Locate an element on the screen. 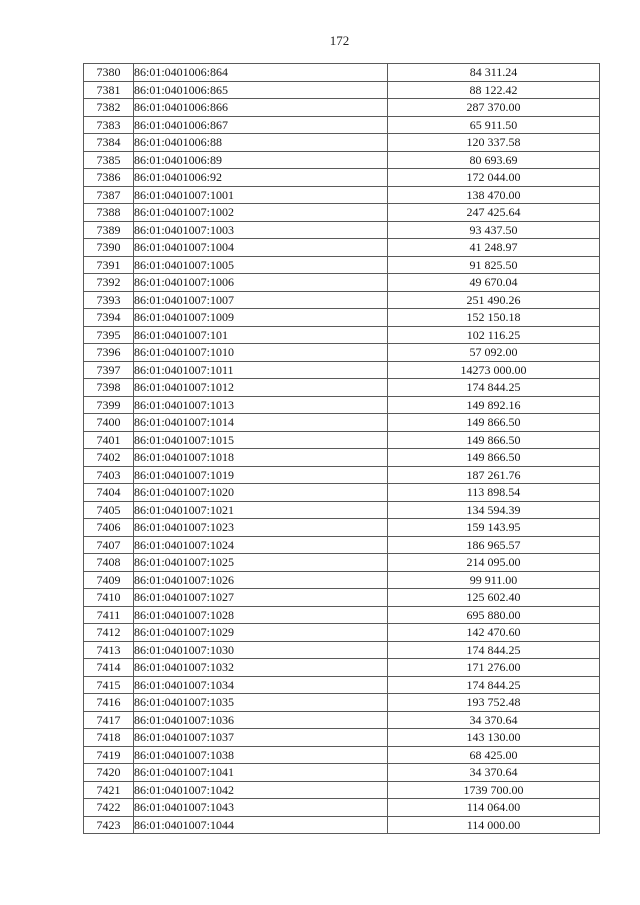 This screenshot has height=905, width=640. row-number-cell: 7398 is located at coordinates (108, 387).